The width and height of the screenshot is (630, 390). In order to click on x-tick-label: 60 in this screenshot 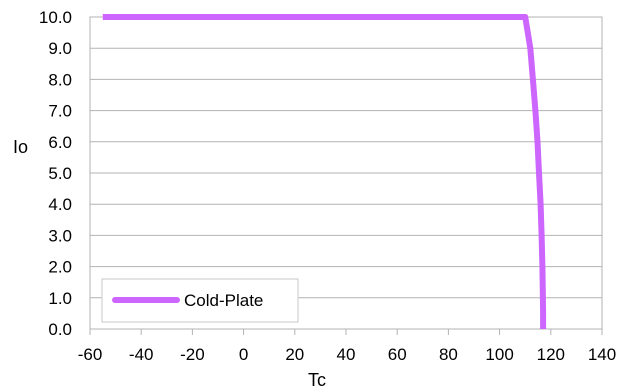, I will do `click(397, 354)`.